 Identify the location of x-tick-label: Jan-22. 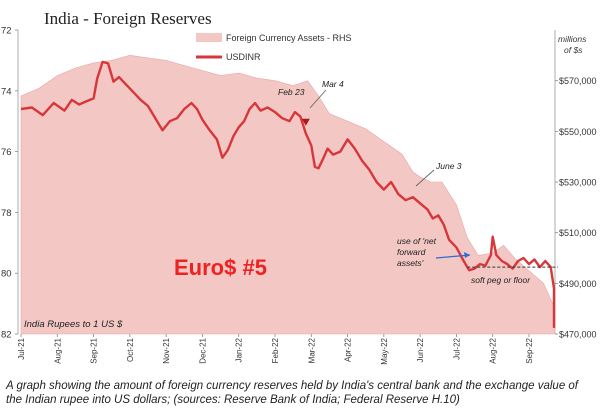
(239, 349).